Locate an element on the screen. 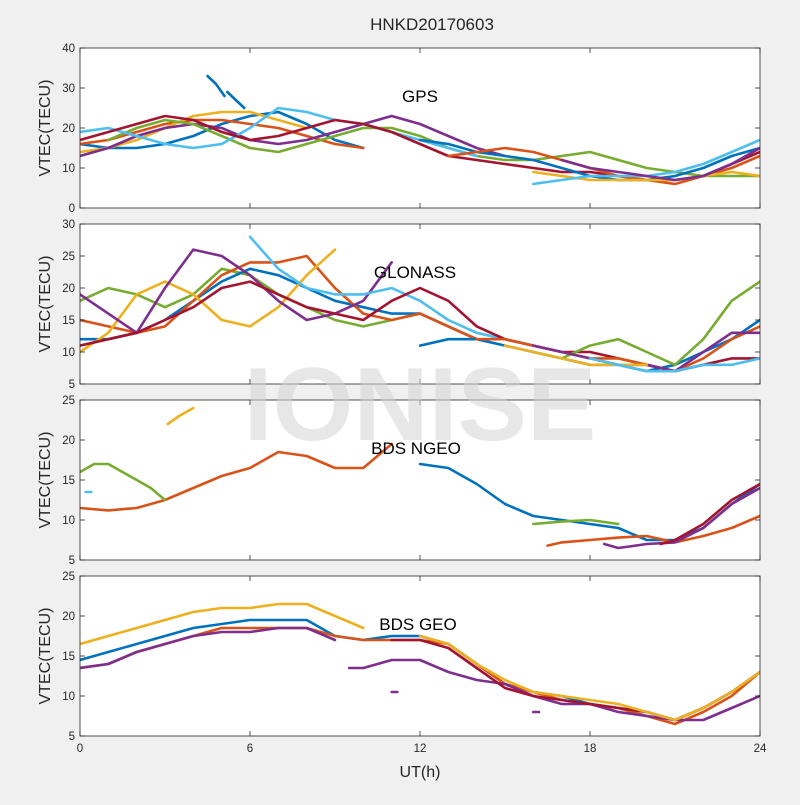 This screenshot has width=800, height=805. x-tick-label: 24 is located at coordinates (760, 749).